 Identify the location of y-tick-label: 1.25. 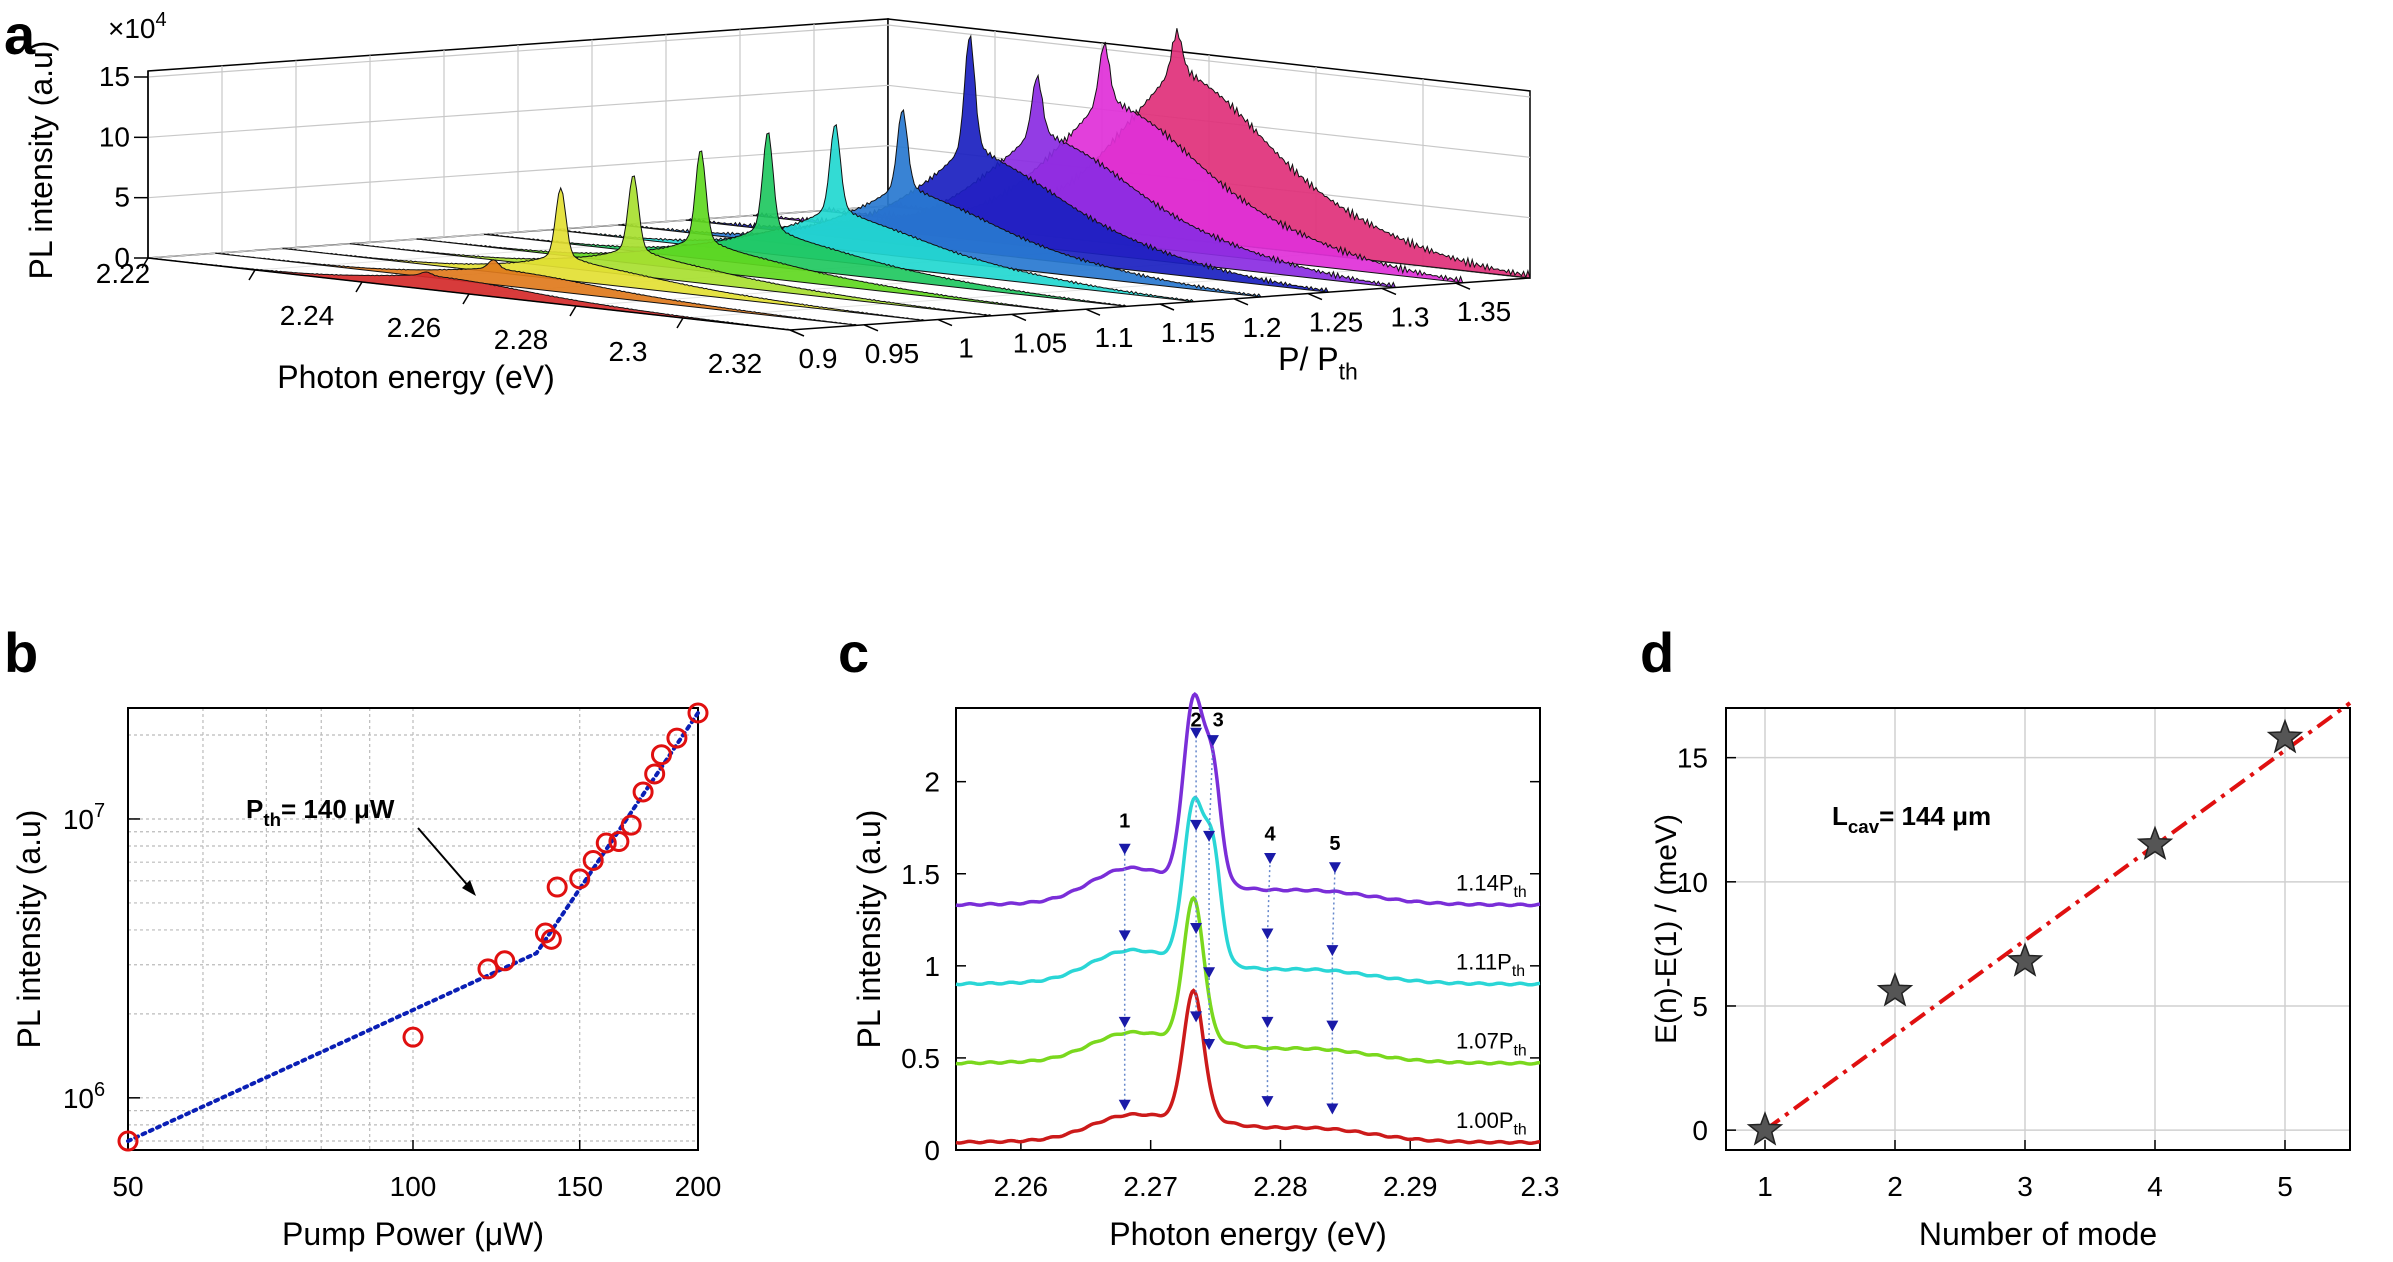
(1336, 322).